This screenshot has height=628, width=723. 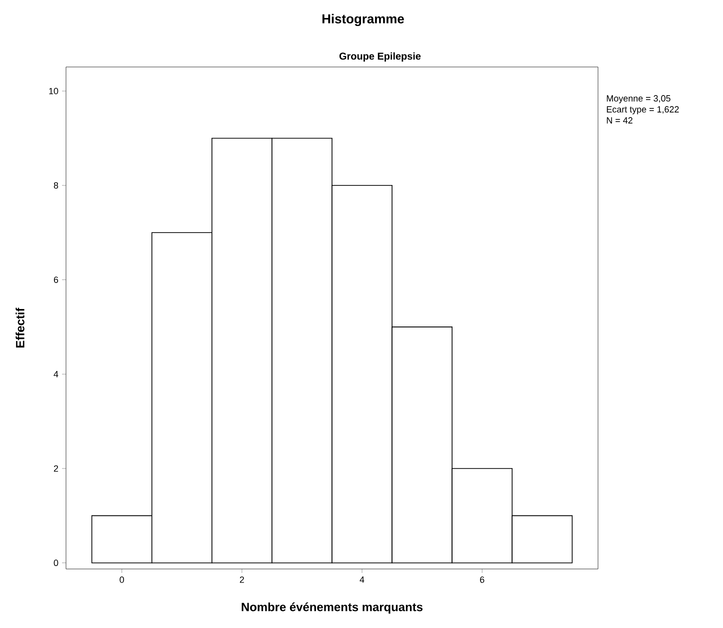 I want to click on text: N = 42, so click(x=619, y=120).